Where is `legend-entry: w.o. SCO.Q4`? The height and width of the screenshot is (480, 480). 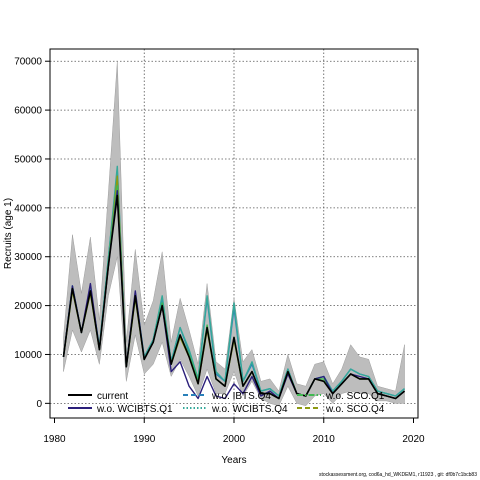 legend-entry: w.o. SCO.Q4 is located at coordinates (355, 409).